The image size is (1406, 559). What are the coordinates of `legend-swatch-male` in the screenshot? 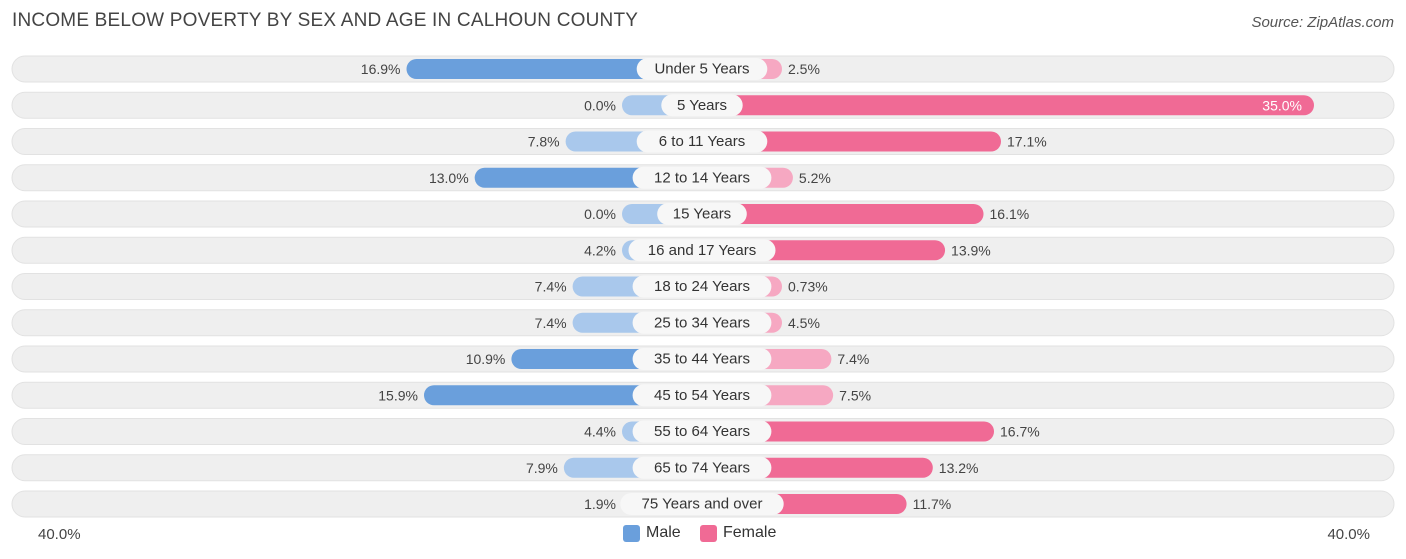 It's located at (631, 533).